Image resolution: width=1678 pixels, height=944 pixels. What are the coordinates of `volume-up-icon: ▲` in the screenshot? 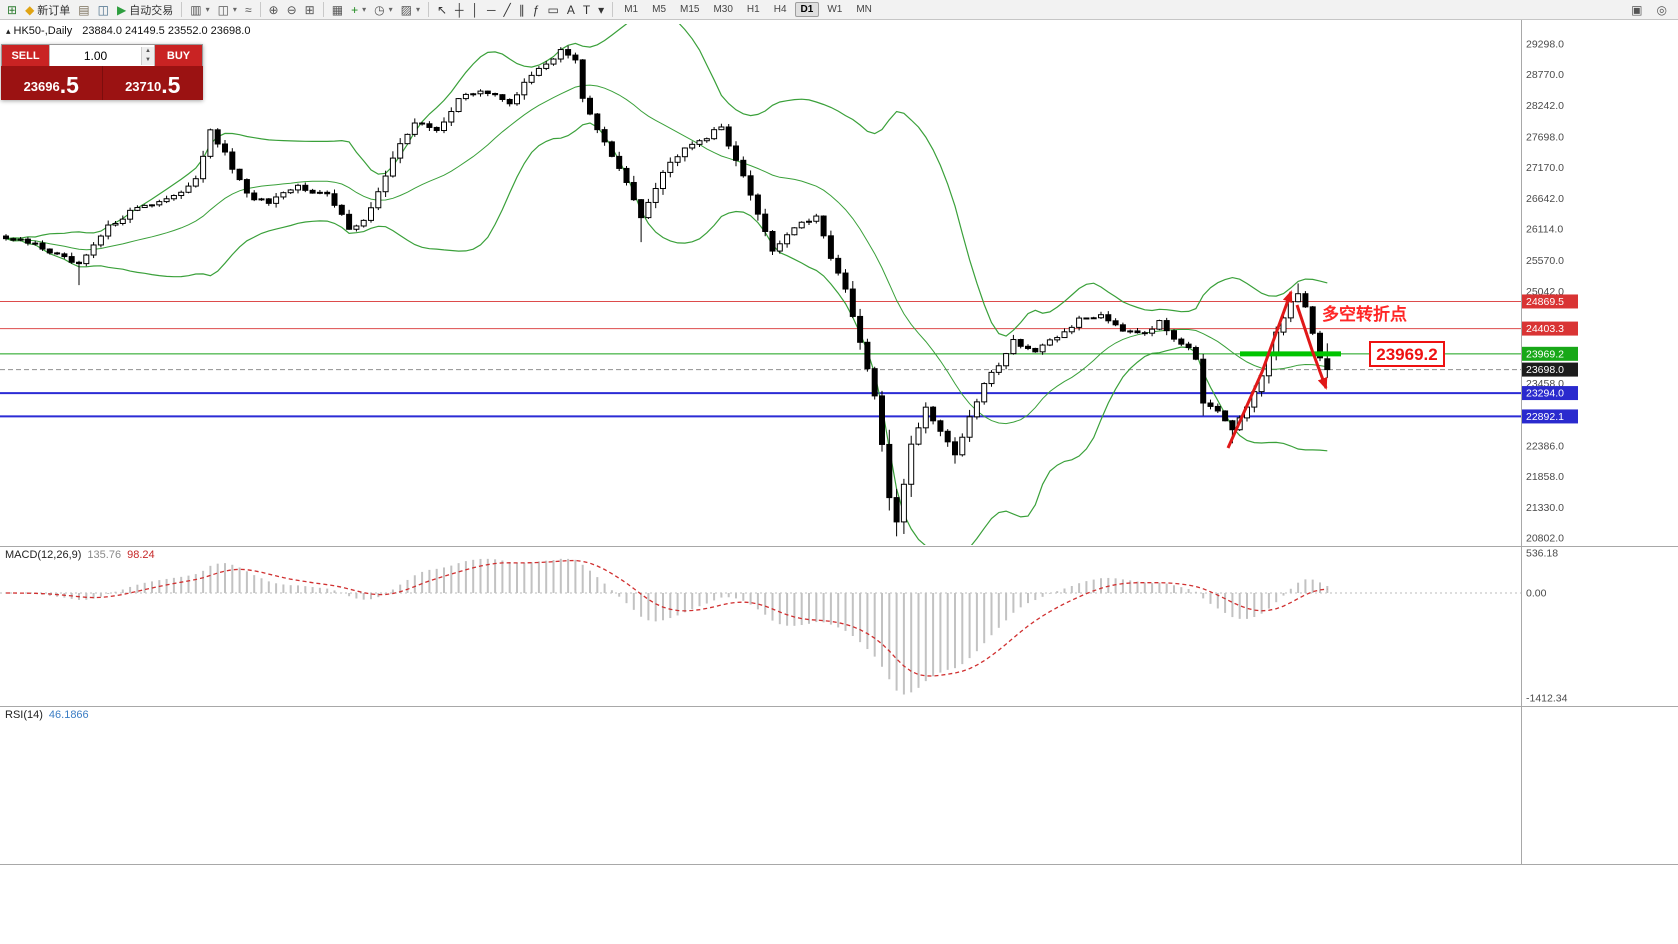 It's located at (148, 51).